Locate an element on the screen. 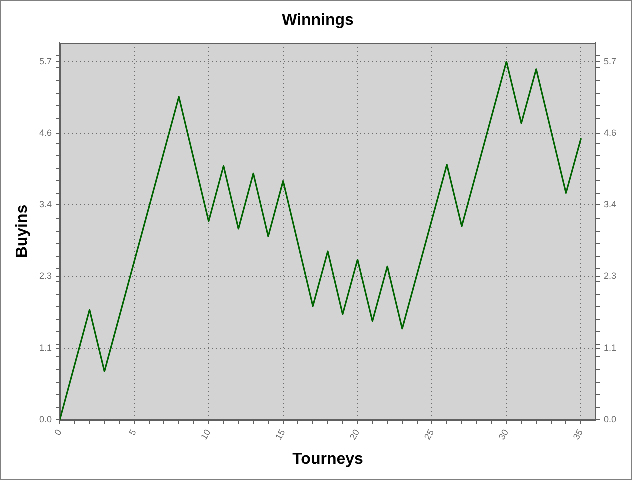  y-tick-label: 4.6 is located at coordinates (45, 133).